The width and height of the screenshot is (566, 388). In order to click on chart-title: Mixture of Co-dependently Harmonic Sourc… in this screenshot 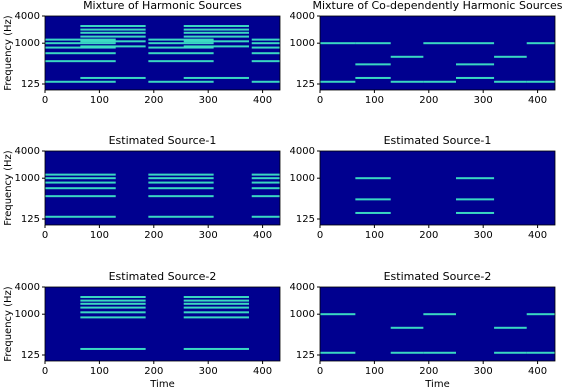, I will do `click(437, 6)`.